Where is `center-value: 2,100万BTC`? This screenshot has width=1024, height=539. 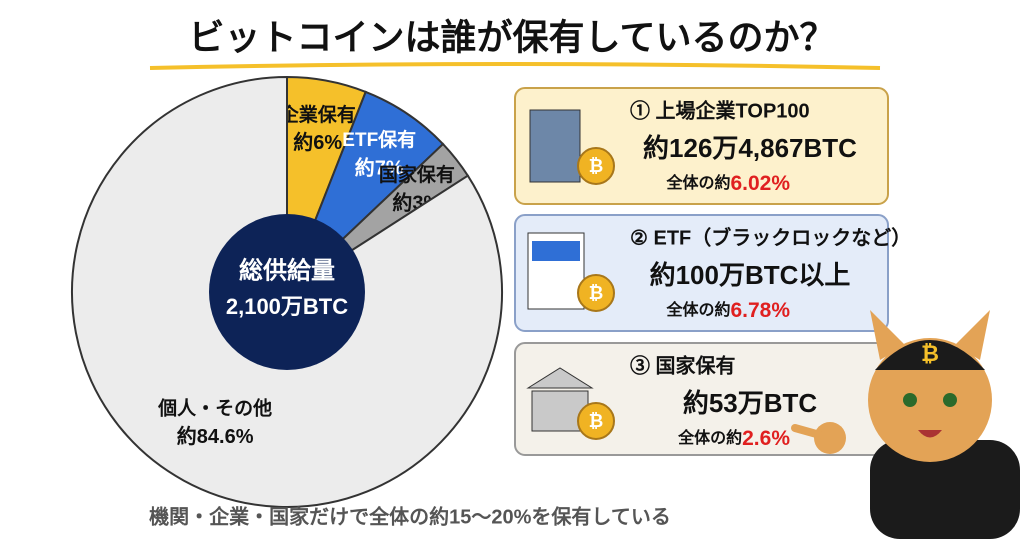 center-value: 2,100万BTC is located at coordinates (287, 306).